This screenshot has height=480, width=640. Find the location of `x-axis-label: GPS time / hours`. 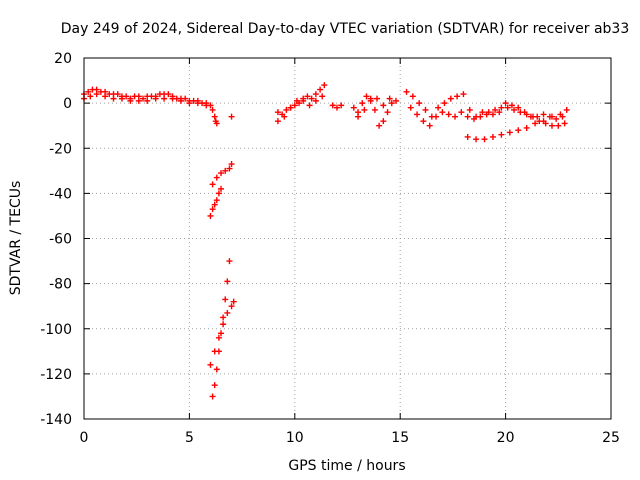

x-axis-label: GPS time / hours is located at coordinates (346, 466).